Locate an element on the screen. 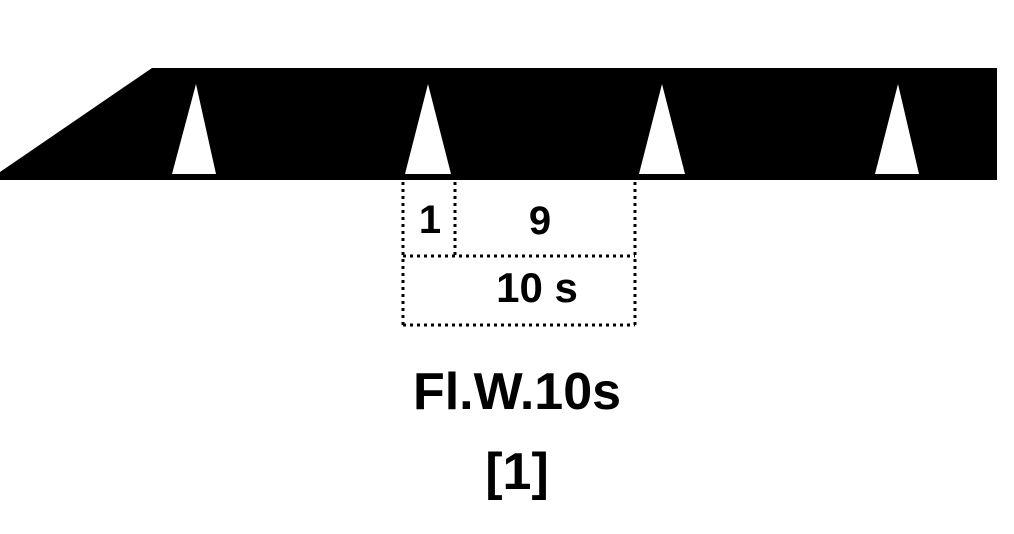  light-character-caption: Fl.W.10s is located at coordinates (517, 392).